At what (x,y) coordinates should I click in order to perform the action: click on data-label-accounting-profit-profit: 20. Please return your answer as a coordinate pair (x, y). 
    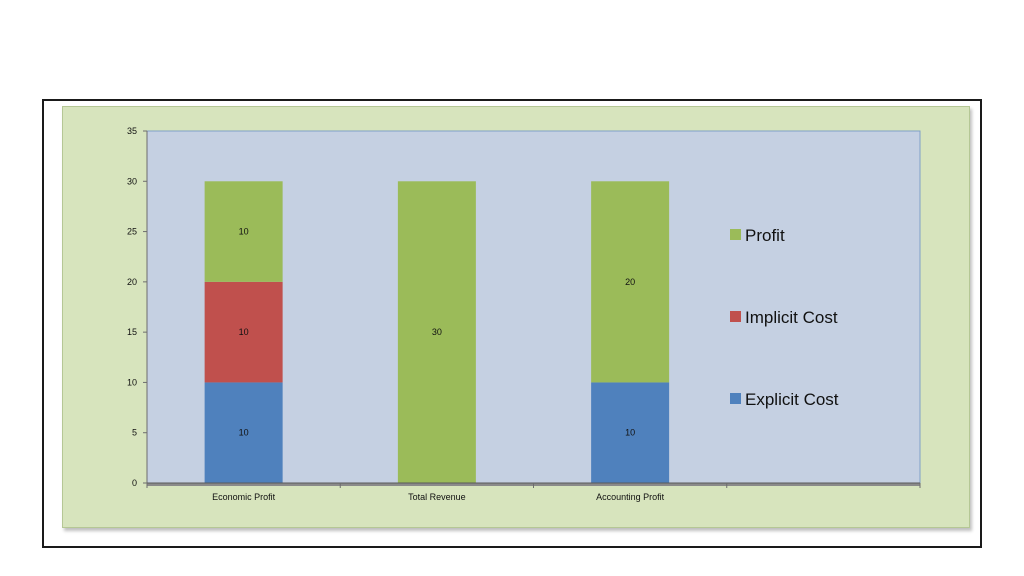
    Looking at the image, I should click on (630, 282).